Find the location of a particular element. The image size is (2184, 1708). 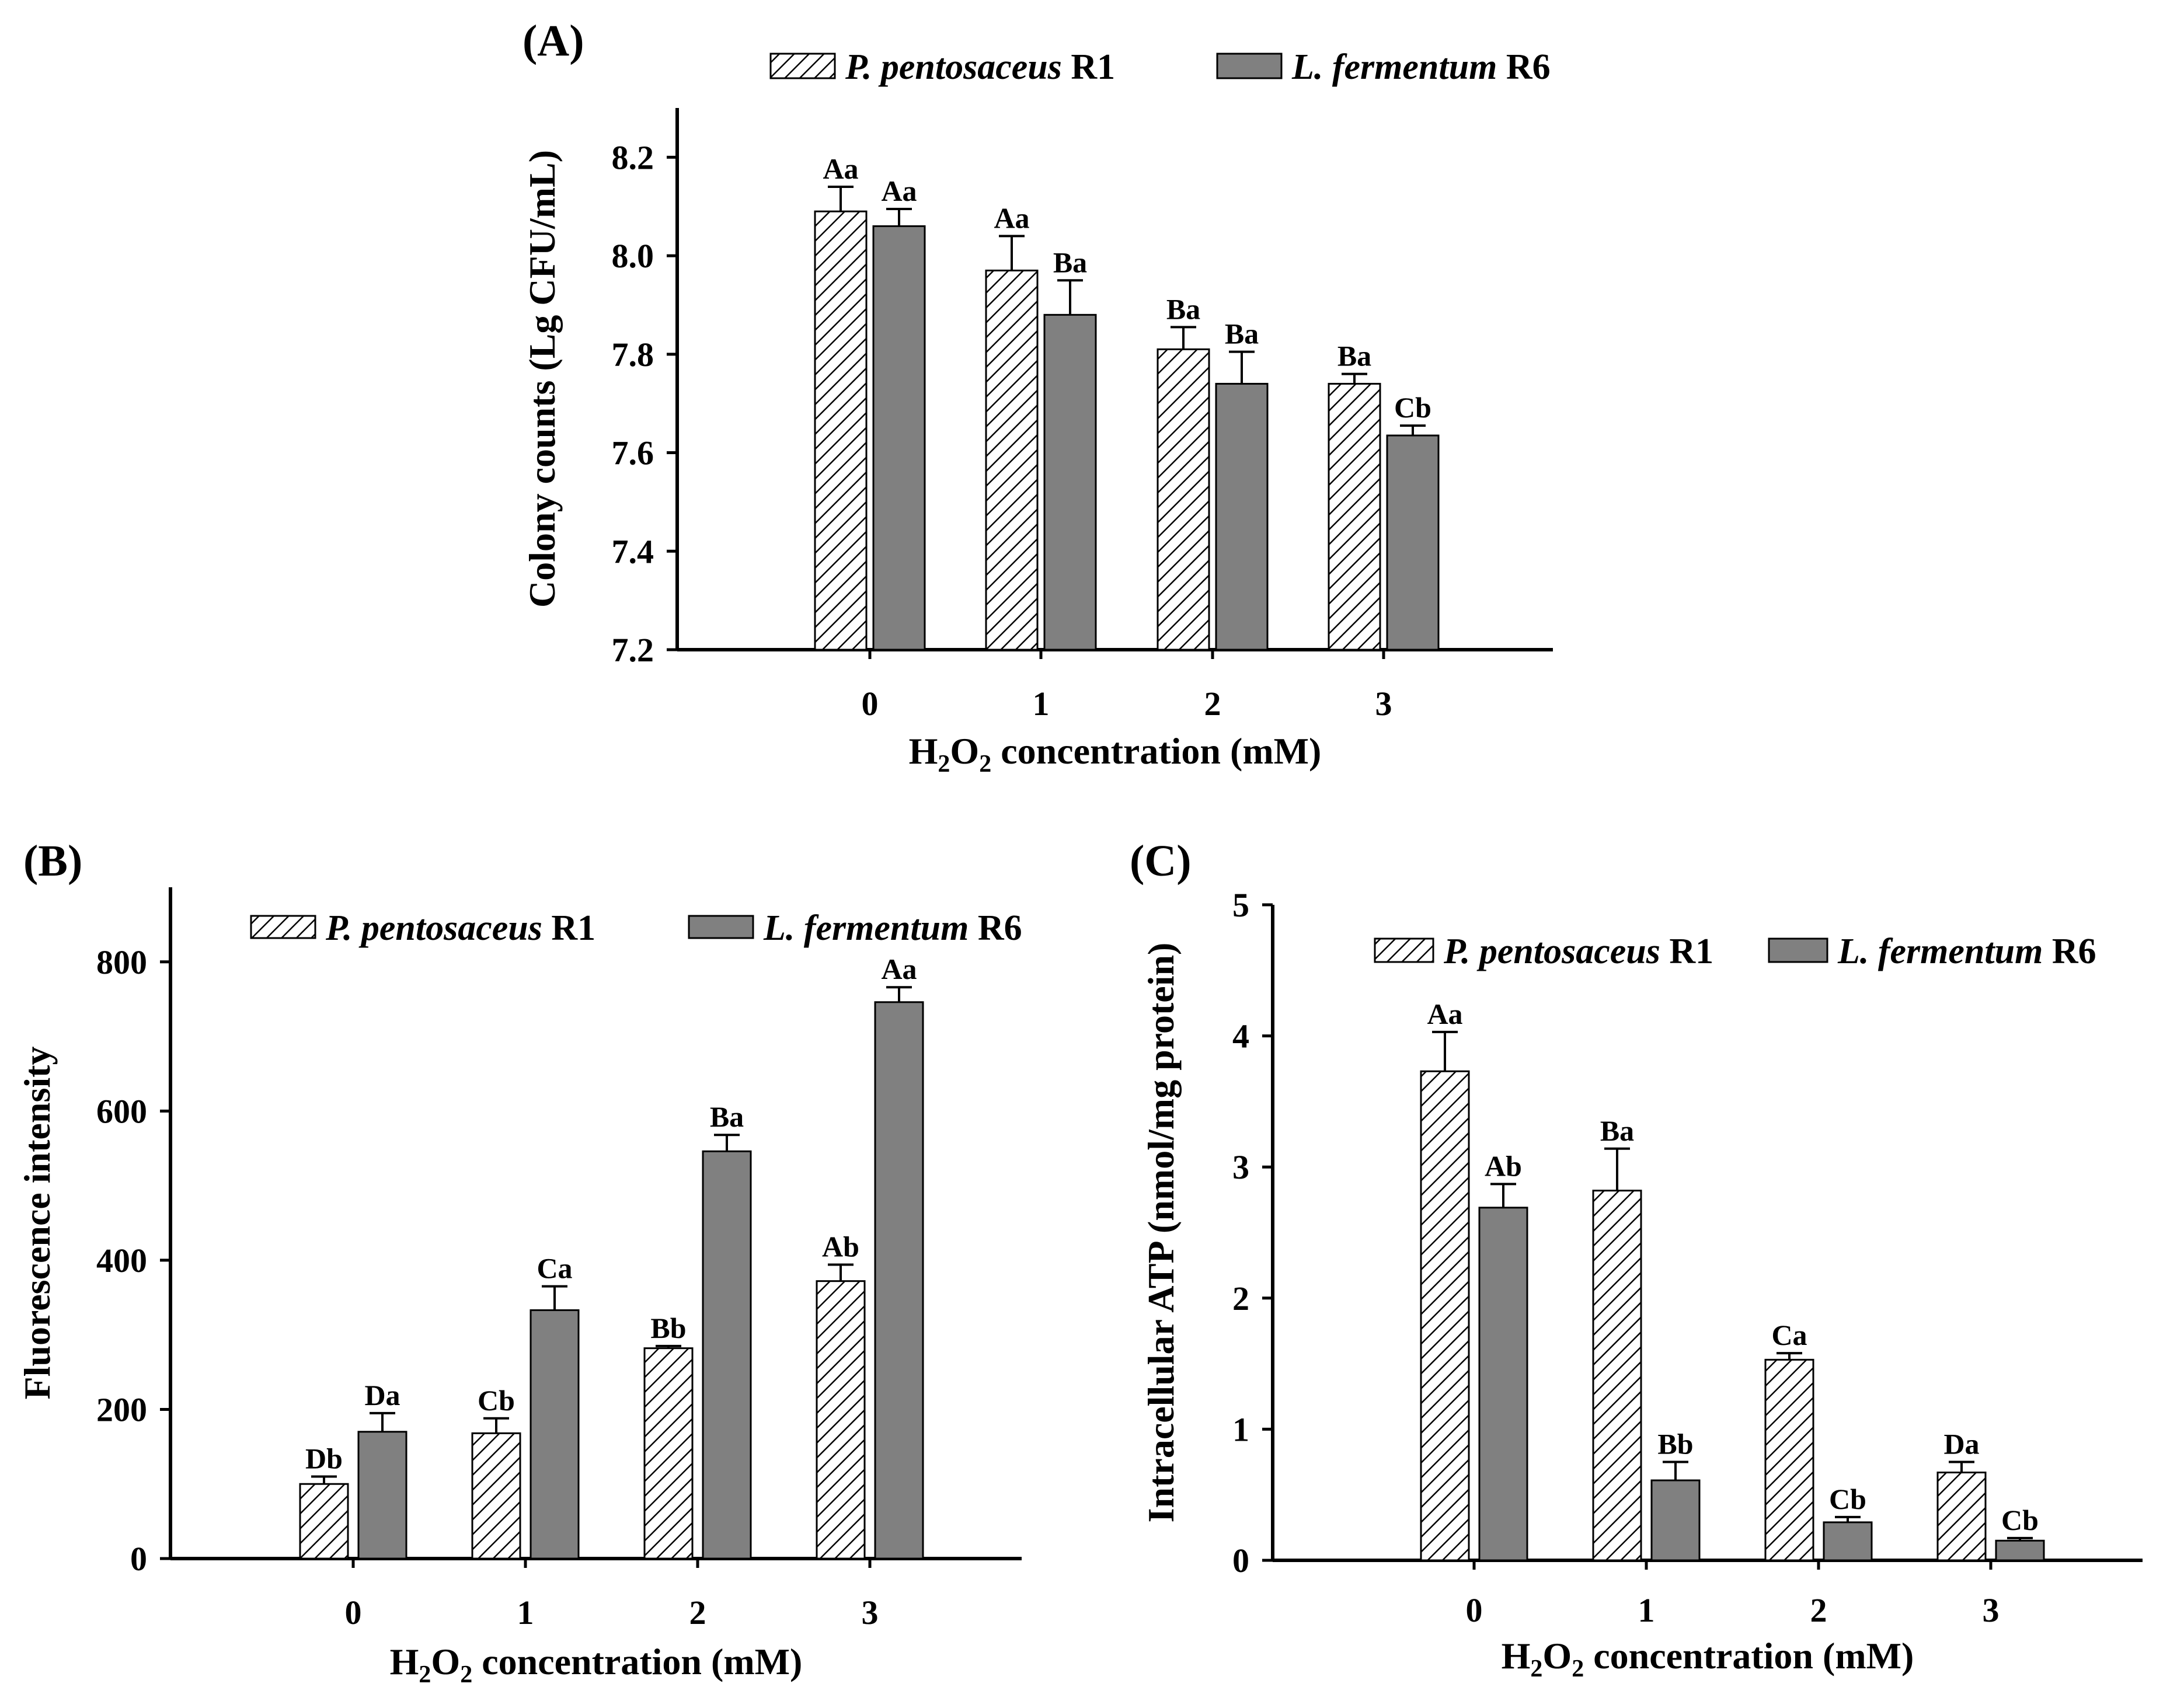

y-tick-label: 7.2 is located at coordinates (633, 650).